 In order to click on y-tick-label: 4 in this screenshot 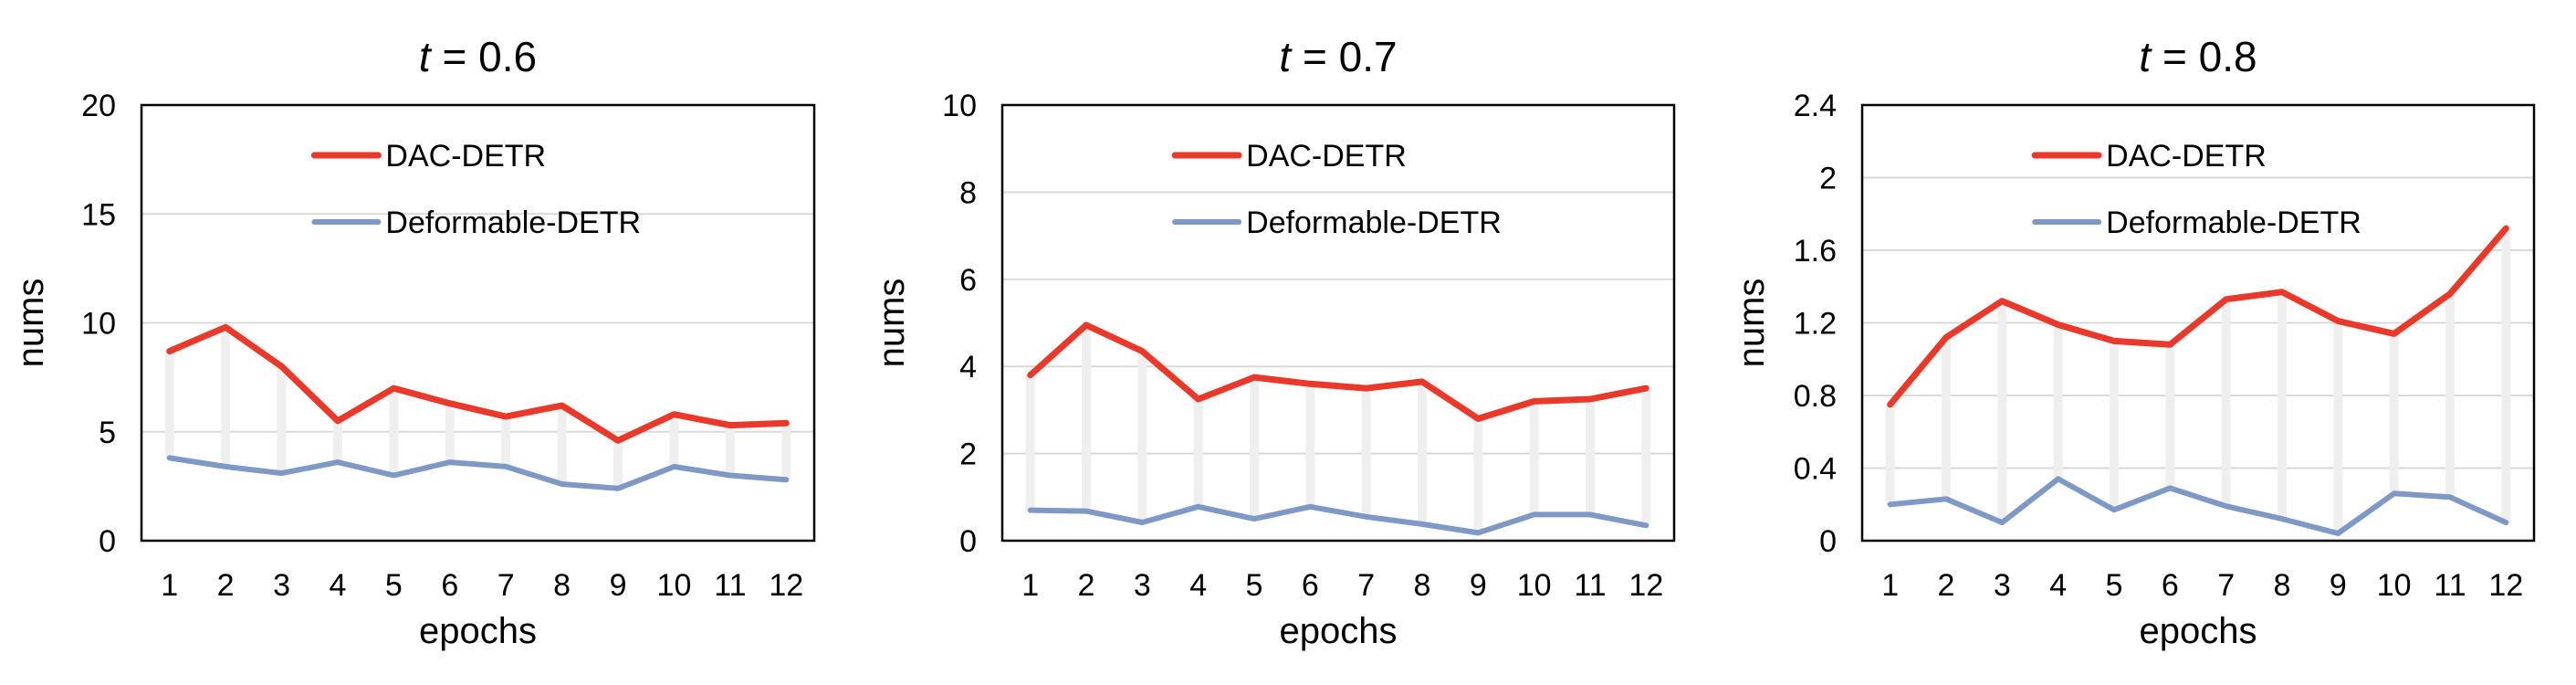, I will do `click(968, 367)`.